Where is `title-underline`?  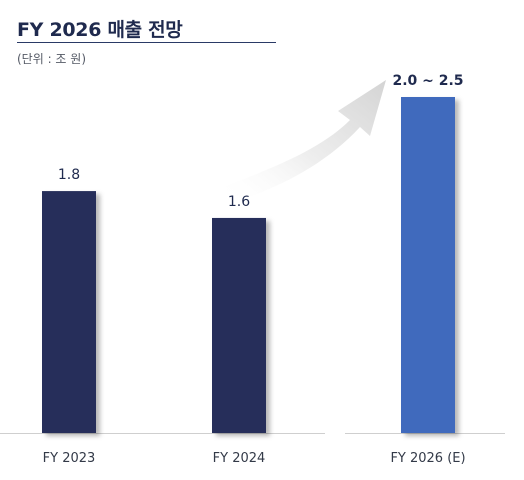 title-underline is located at coordinates (146, 42).